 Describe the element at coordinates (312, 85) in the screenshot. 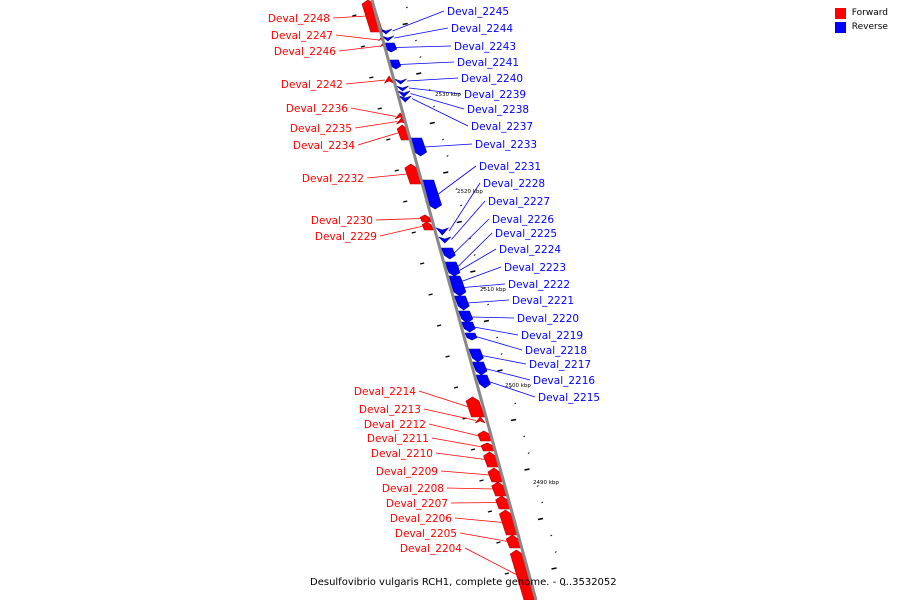

I see `gene-label: Deval_2242` at that location.